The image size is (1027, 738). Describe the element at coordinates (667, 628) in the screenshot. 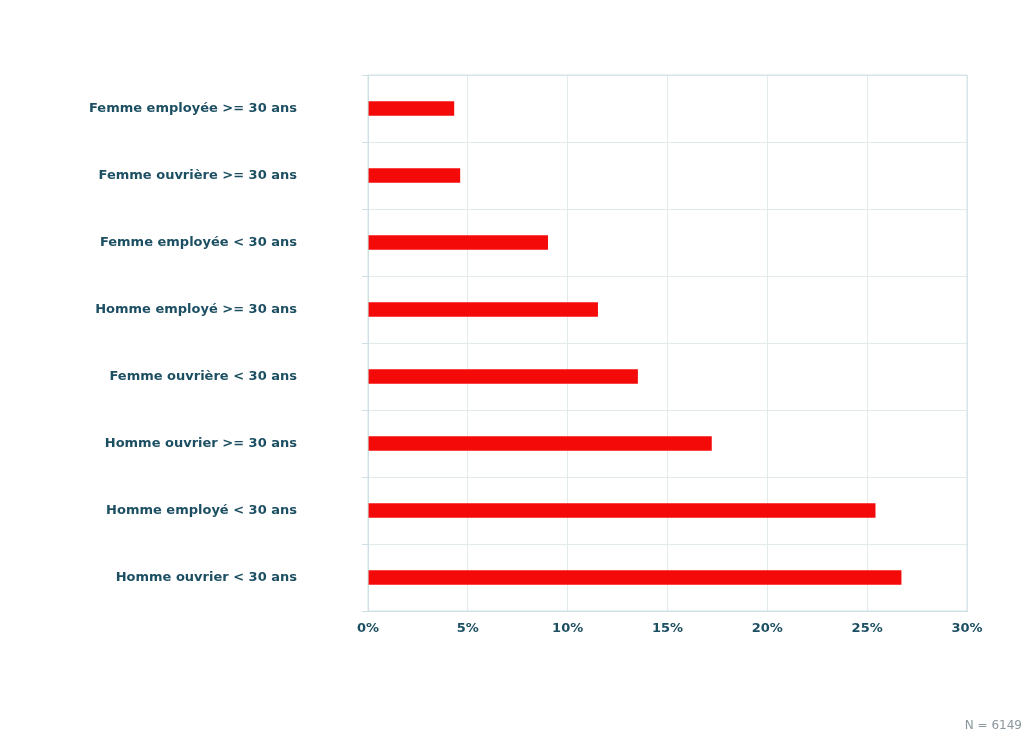

I see `x-tick-label: 15%` at that location.